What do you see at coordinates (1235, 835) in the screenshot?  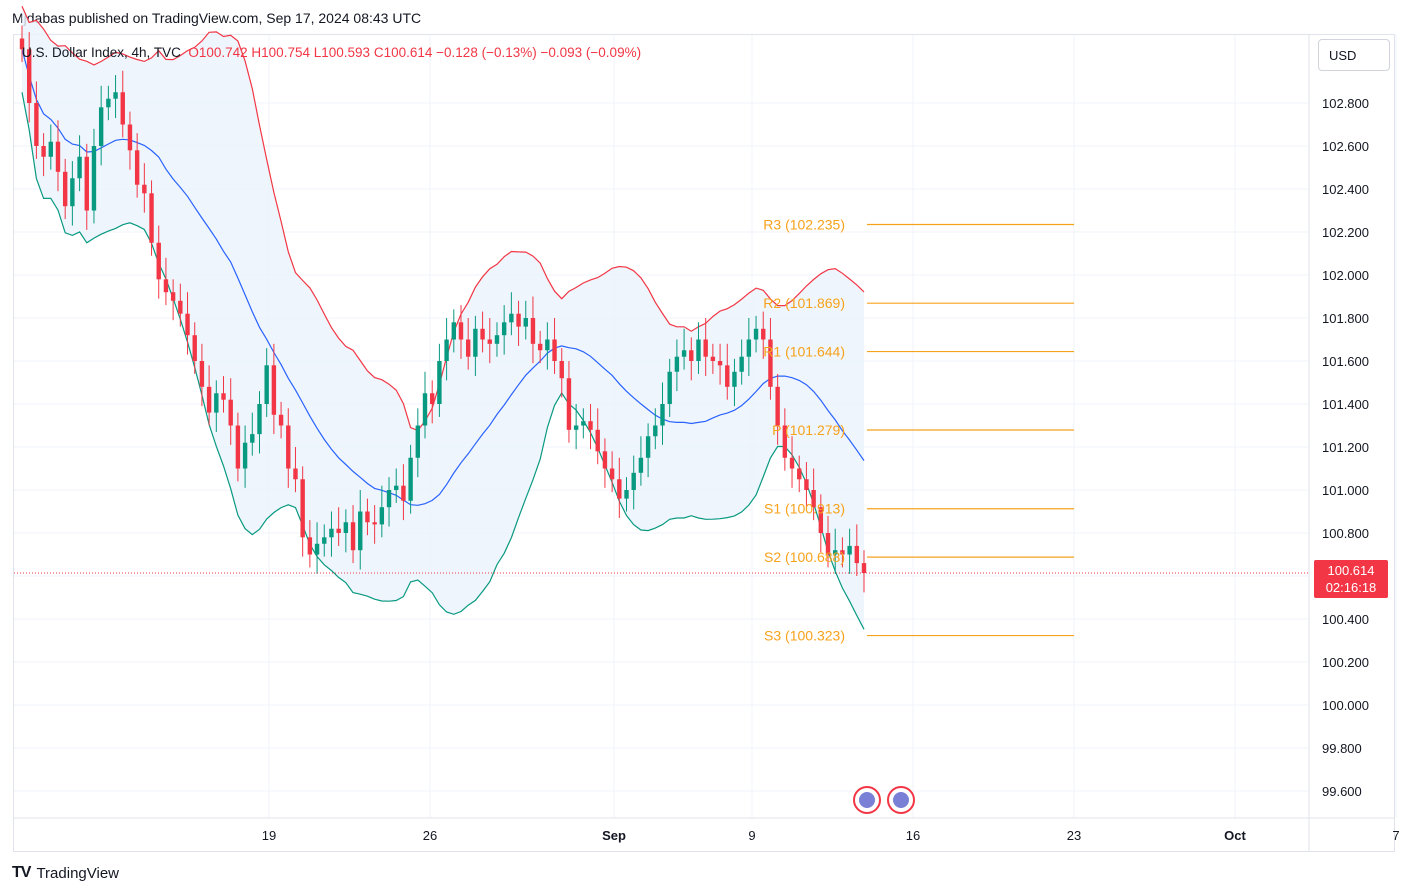 I see `x-tick-label: Oct` at bounding box center [1235, 835].